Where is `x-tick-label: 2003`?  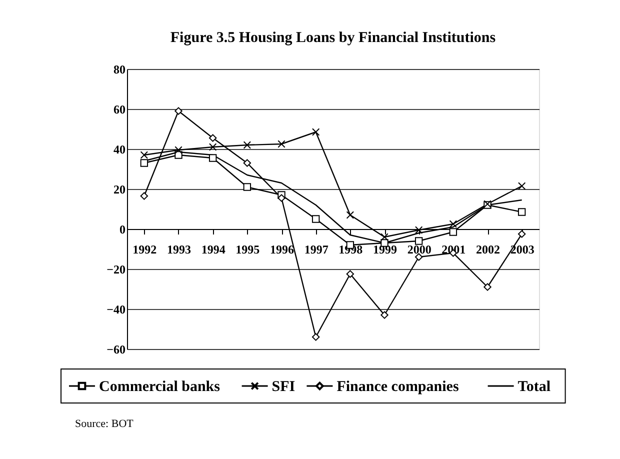
x-tick-label: 2003 is located at coordinates (522, 249).